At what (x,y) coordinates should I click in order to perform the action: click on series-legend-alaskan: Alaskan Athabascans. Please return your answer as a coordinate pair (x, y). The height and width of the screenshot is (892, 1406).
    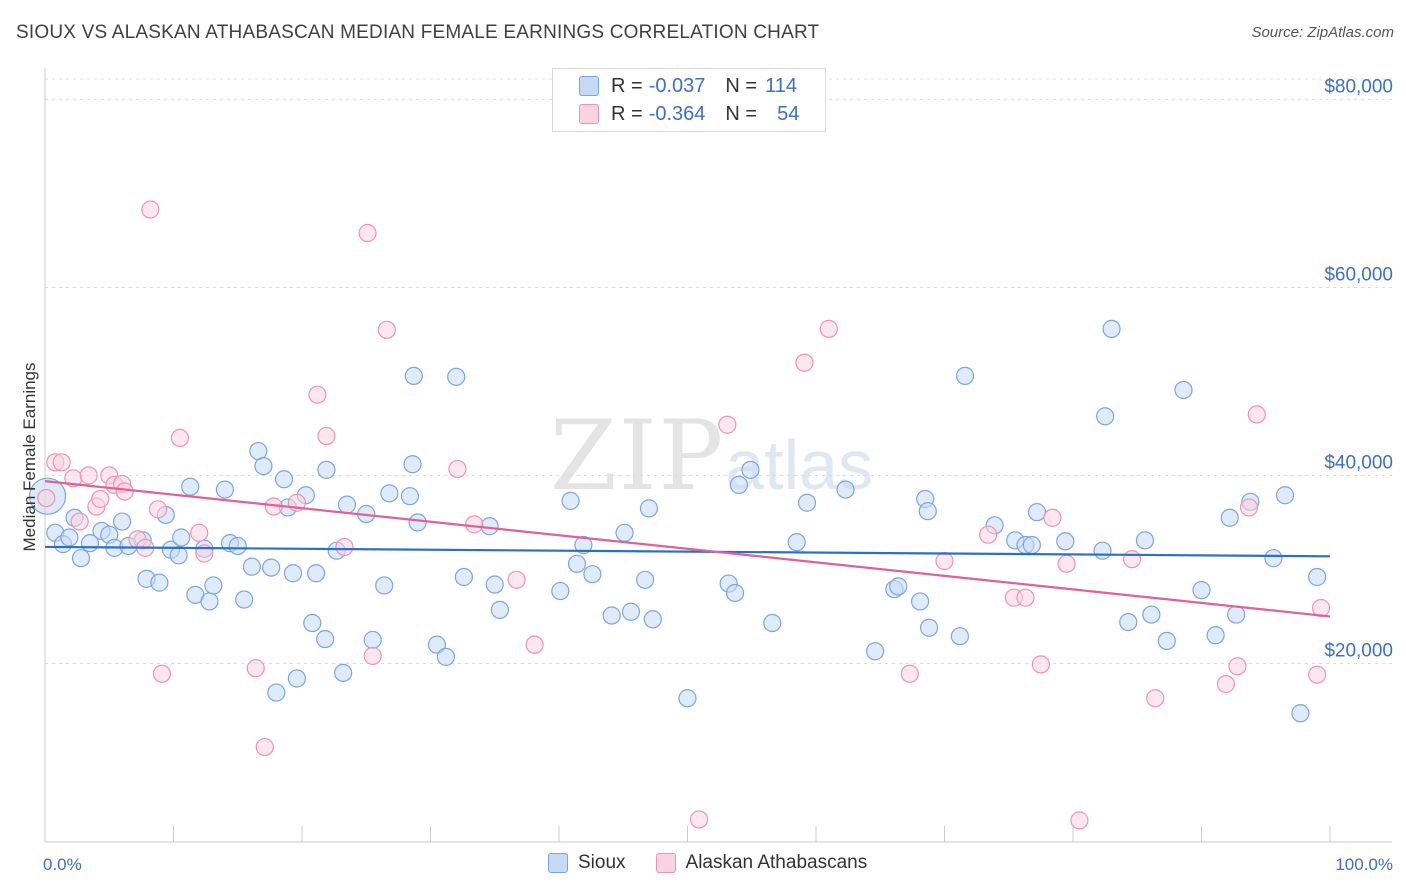
    Looking at the image, I should click on (761, 863).